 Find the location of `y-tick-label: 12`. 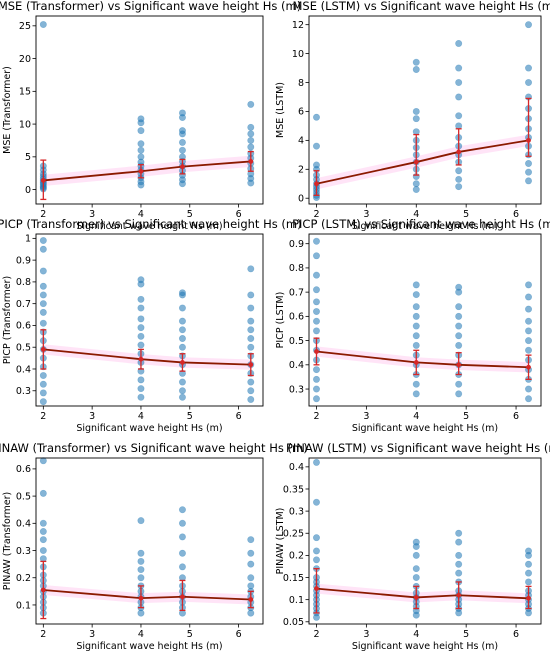

y-tick-label: 12 is located at coordinates (298, 25).